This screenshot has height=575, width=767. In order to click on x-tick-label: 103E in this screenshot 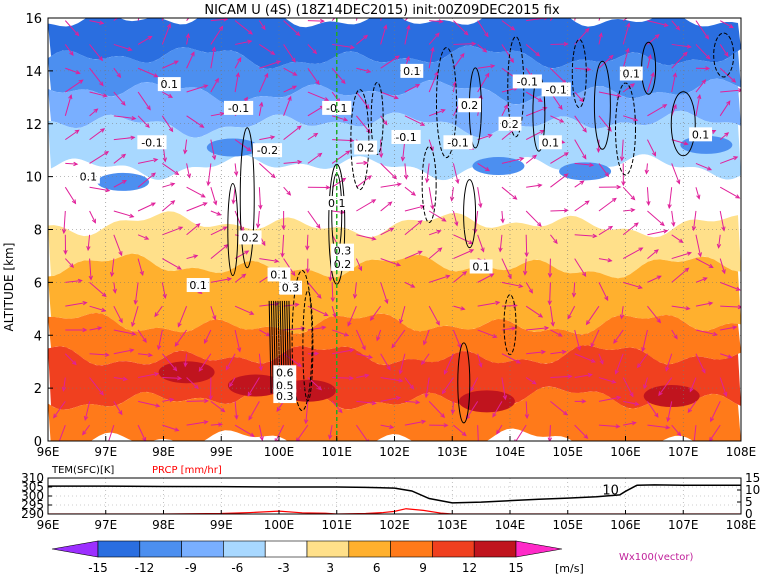, I will do `click(452, 452)`.